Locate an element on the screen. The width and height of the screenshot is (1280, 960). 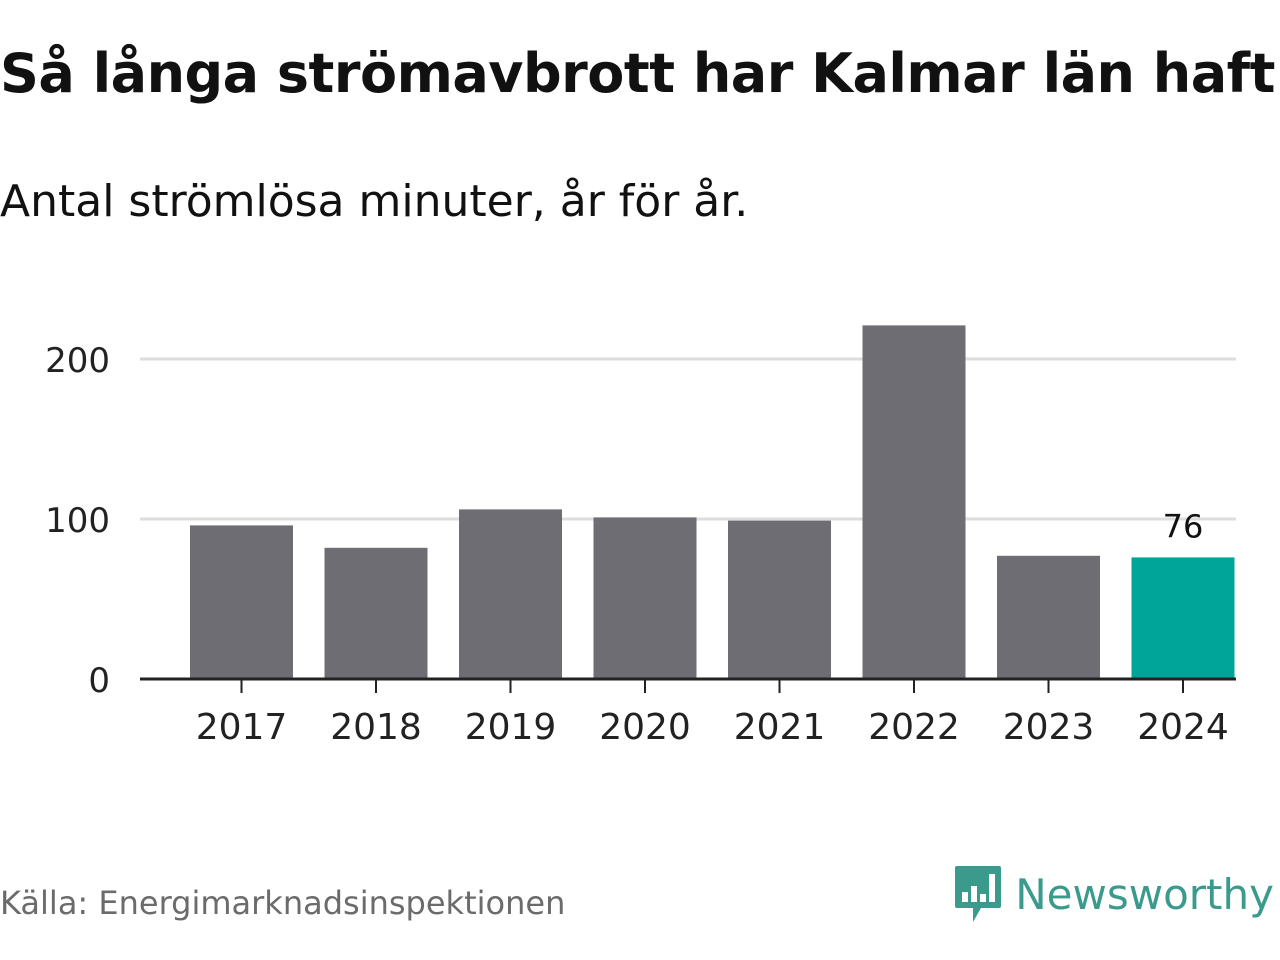
bar-2023 is located at coordinates (1048, 617).